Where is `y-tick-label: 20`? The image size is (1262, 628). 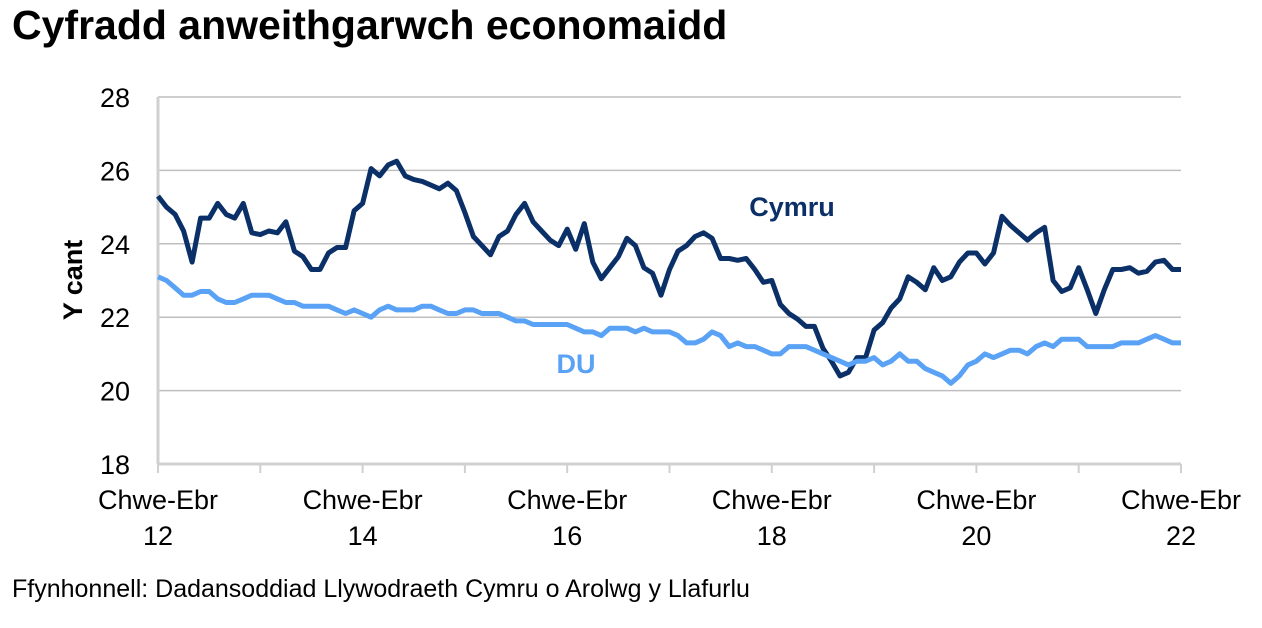
y-tick-label: 20 is located at coordinates (115, 392).